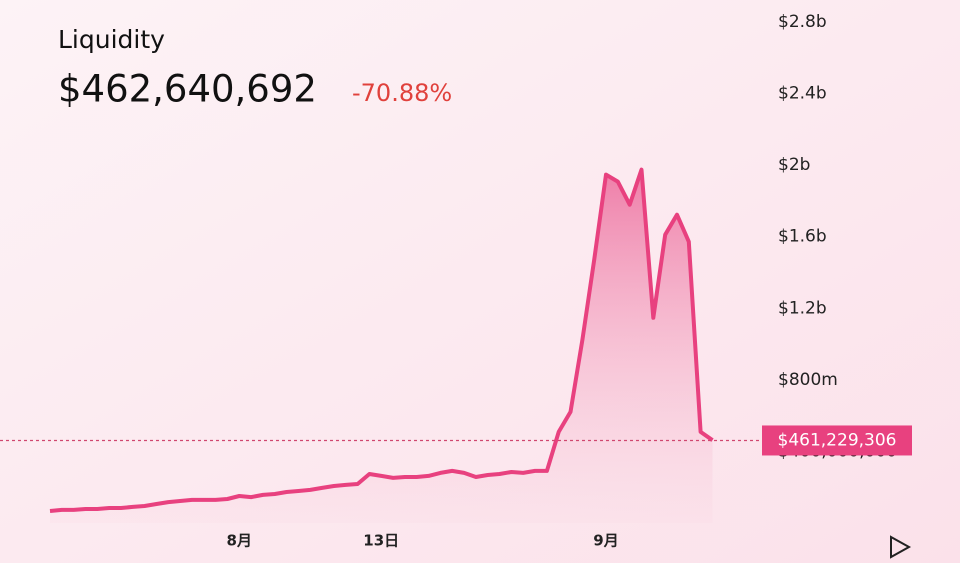 This screenshot has height=563, width=960. I want to click on headline-value: $462,640,692, so click(187, 89).